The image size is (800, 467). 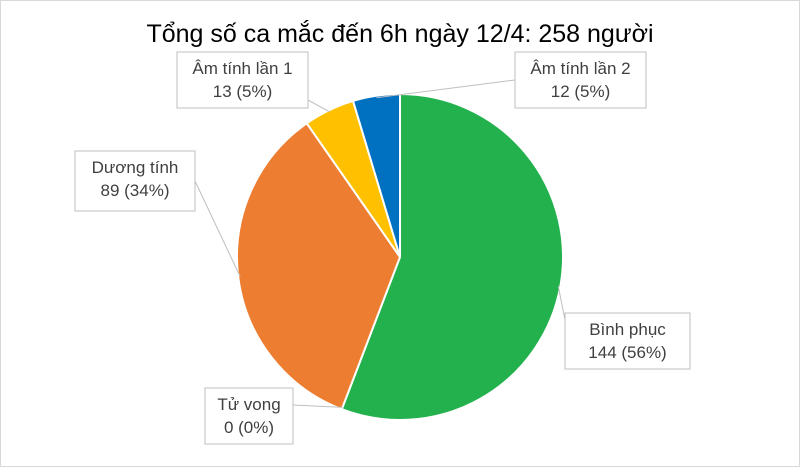 I want to click on slice-value-label: 0 (0%), so click(x=249, y=427).